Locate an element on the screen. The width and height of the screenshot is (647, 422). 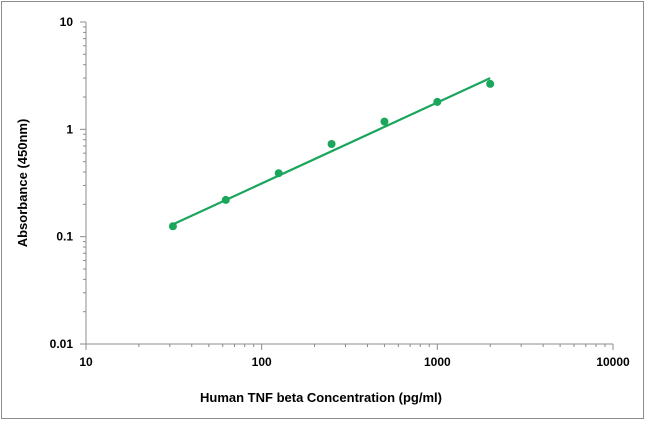
x-tick-label: 1000 is located at coordinates (437, 362).